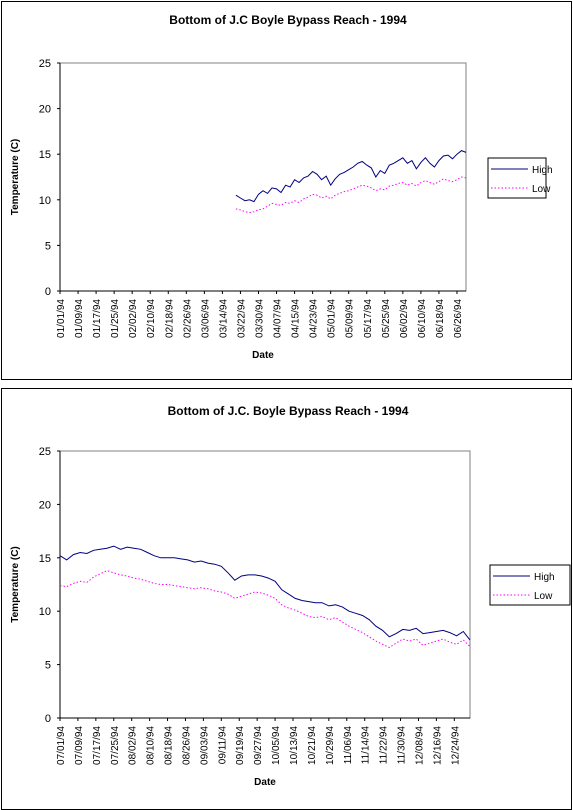 The width and height of the screenshot is (573, 810). Describe the element at coordinates (186, 745) in the screenshot. I see `x-tick-label: 08/26/94` at that location.